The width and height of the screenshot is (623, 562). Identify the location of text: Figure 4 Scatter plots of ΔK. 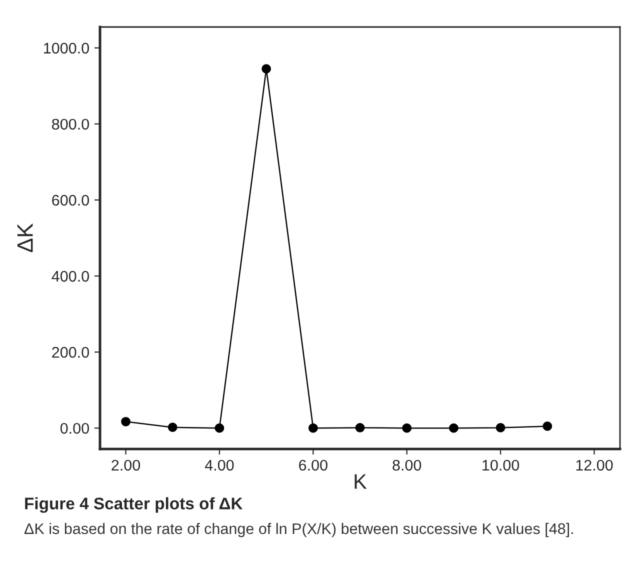
(134, 505).